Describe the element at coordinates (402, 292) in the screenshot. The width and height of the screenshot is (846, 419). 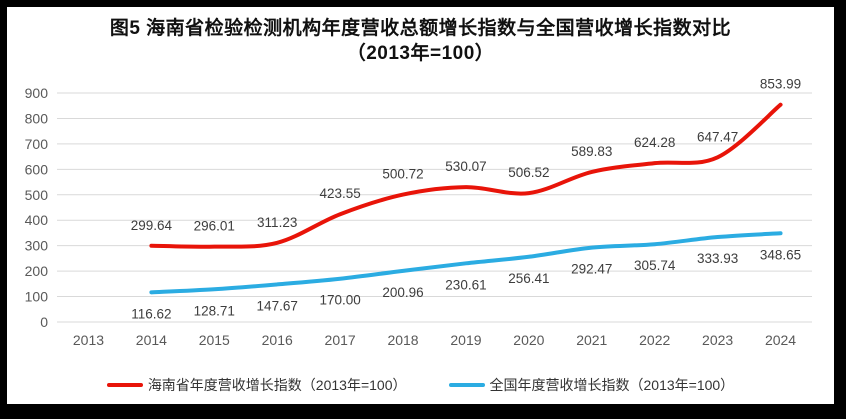
I see `national-data-label: 200.96` at that location.